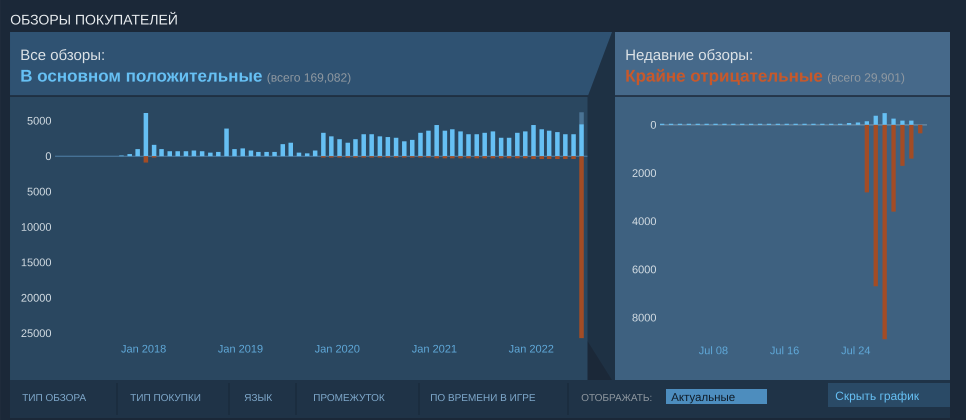 The image size is (966, 420). Describe the element at coordinates (258, 398) in the screenshot. I see `text: ЯЗЫК` at that location.